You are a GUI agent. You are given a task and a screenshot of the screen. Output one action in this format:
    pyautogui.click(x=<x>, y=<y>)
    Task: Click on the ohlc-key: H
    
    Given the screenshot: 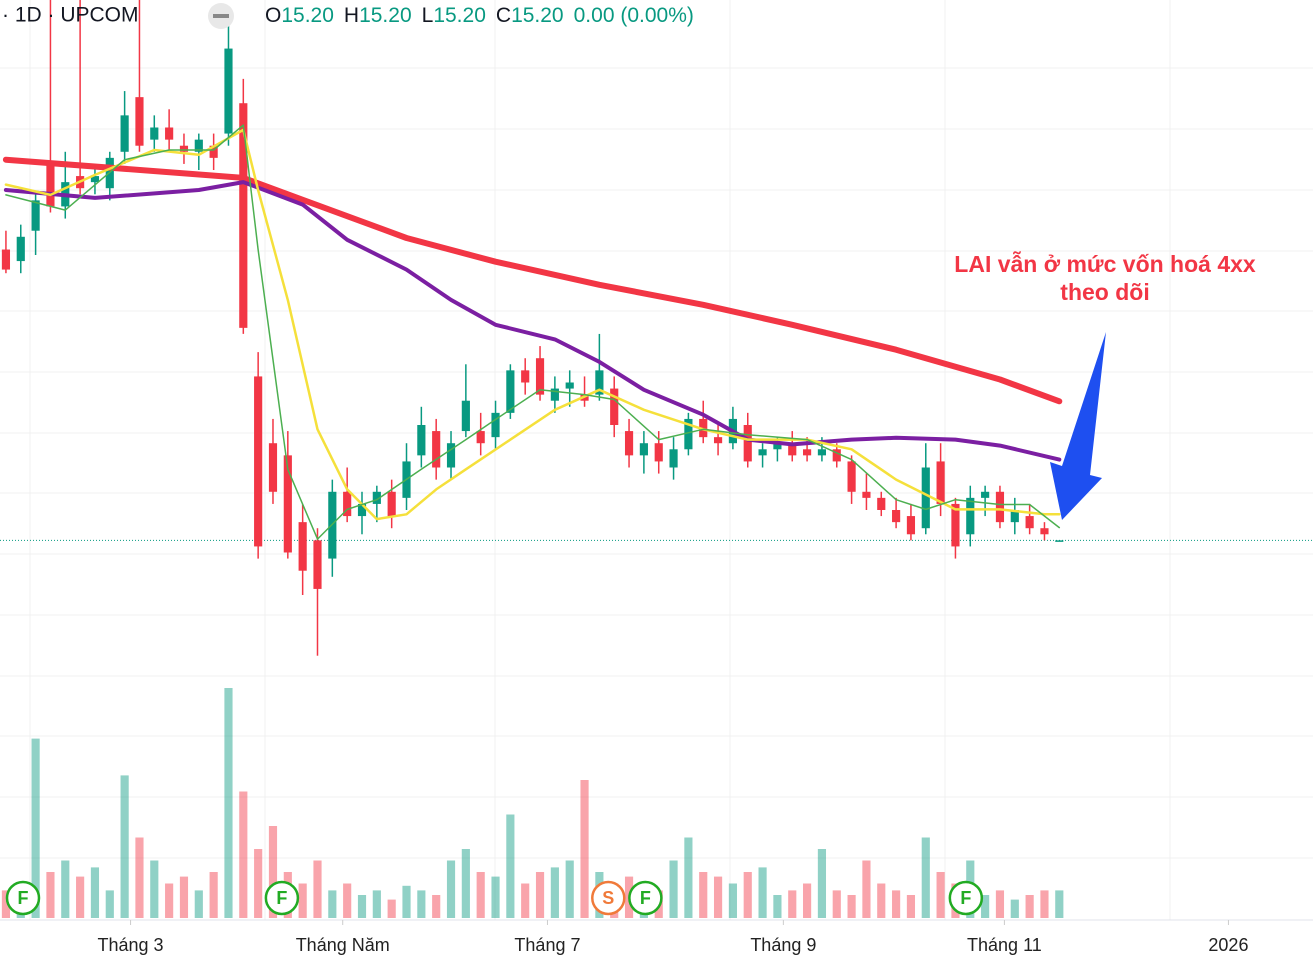 What is the action you would take?
    pyautogui.click(x=351, y=15)
    